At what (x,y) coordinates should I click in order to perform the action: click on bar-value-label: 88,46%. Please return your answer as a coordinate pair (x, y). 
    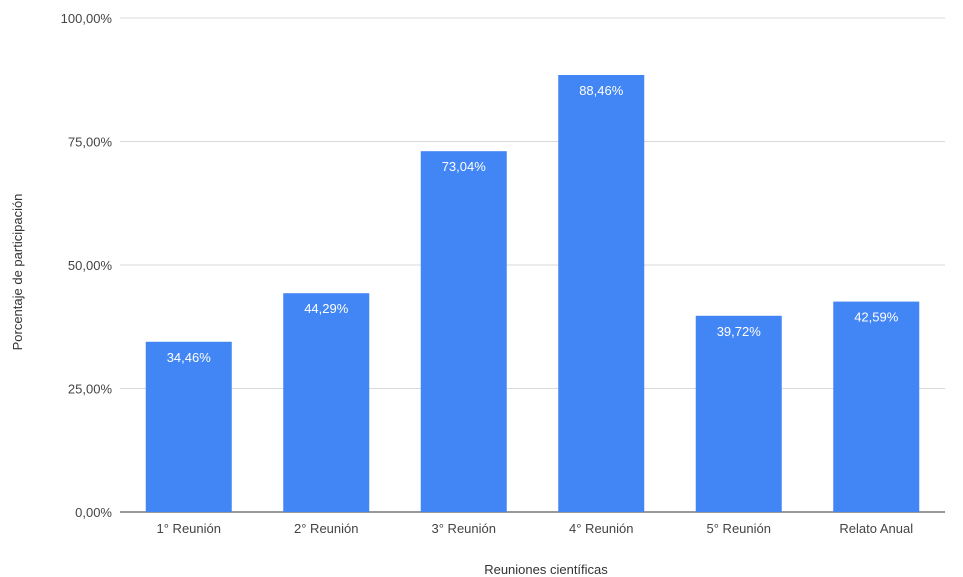
    Looking at the image, I should click on (601, 90).